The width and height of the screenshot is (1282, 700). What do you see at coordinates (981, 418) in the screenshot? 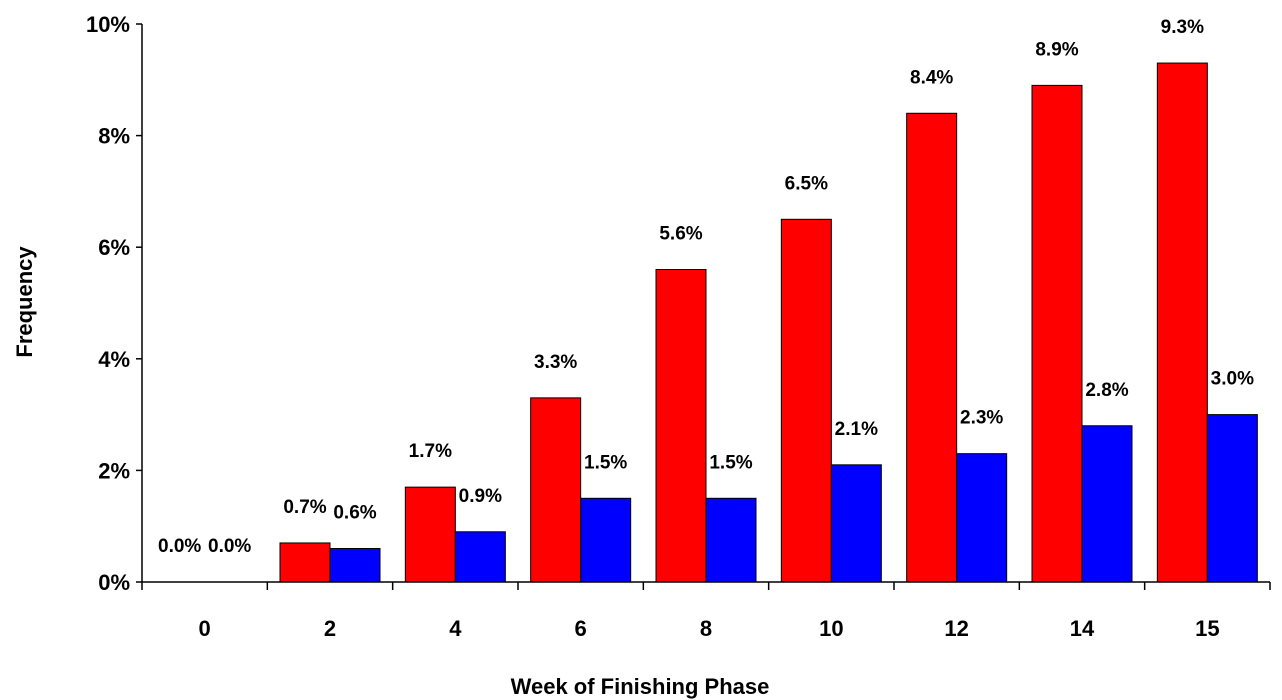
I see `data-label: 2.3%` at bounding box center [981, 418].